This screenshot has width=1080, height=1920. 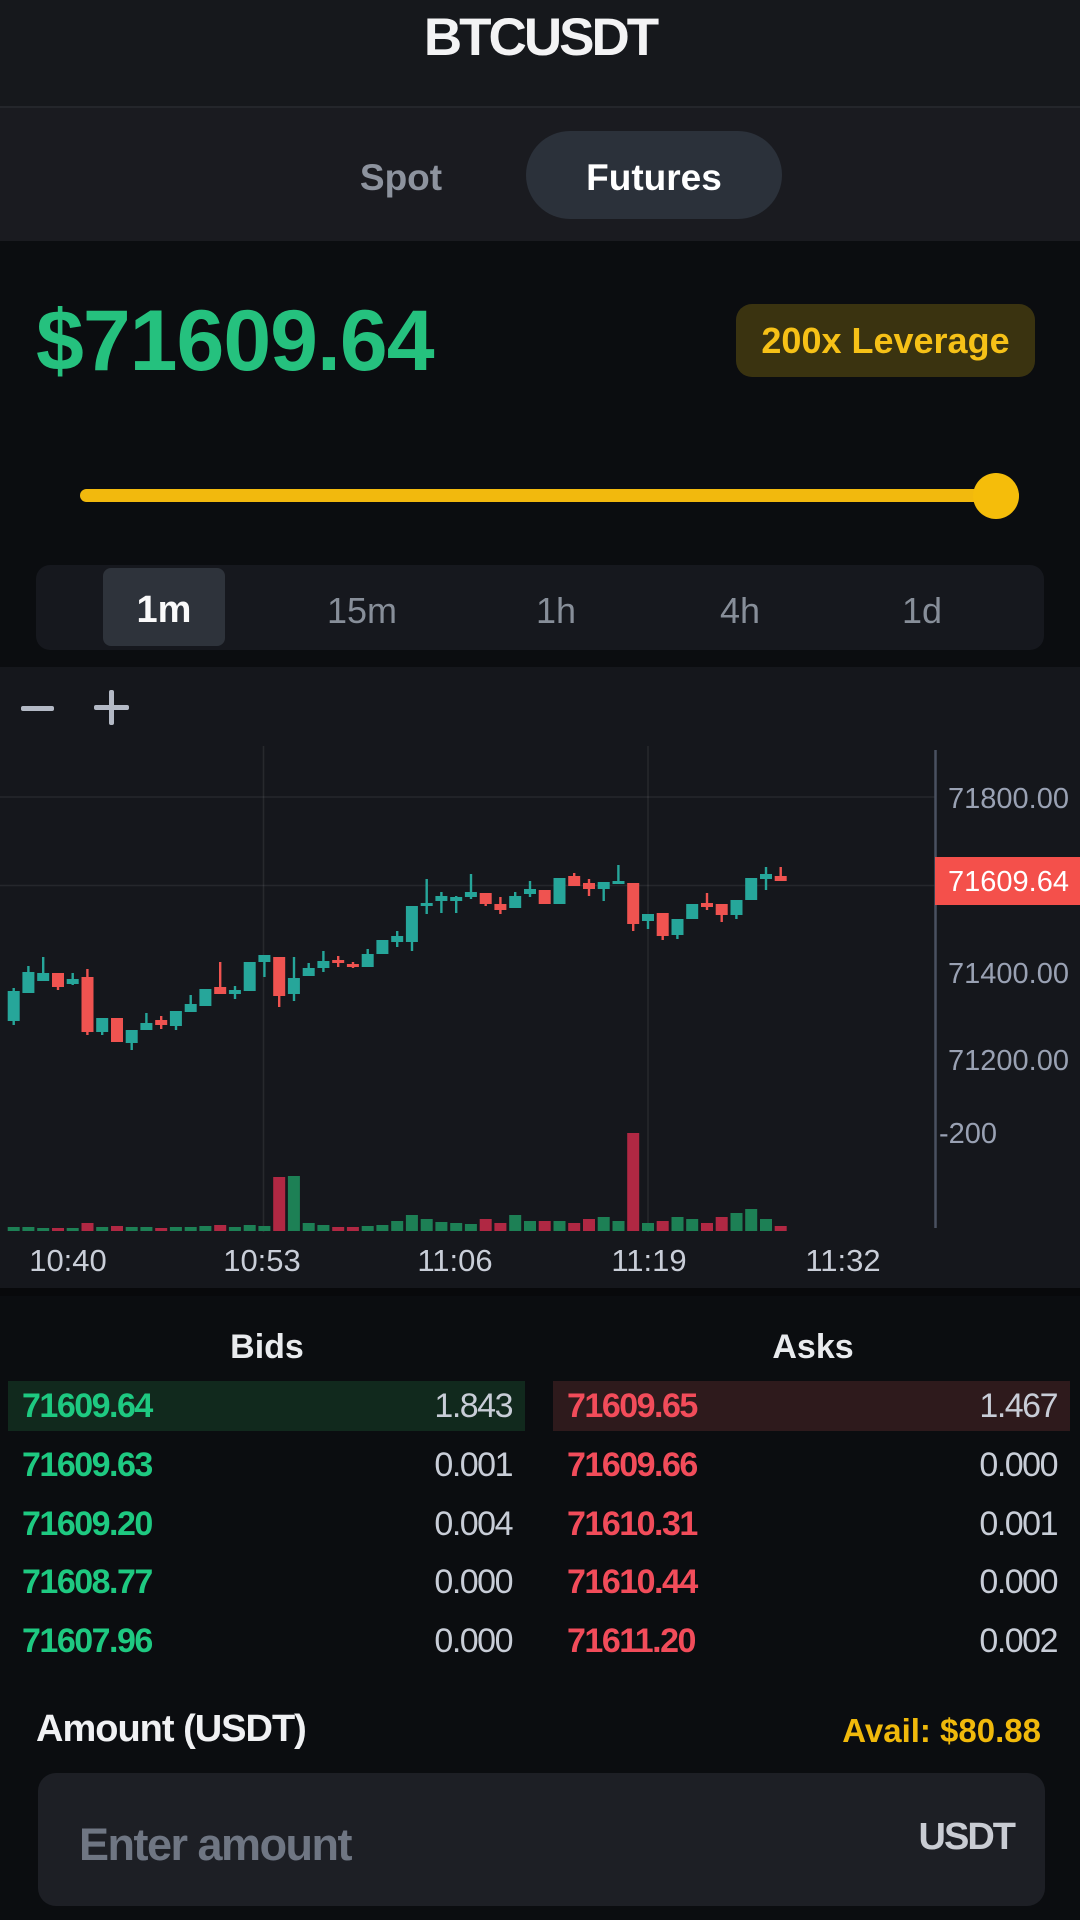 I want to click on svg-text: 10:40, so click(x=68, y=1260).